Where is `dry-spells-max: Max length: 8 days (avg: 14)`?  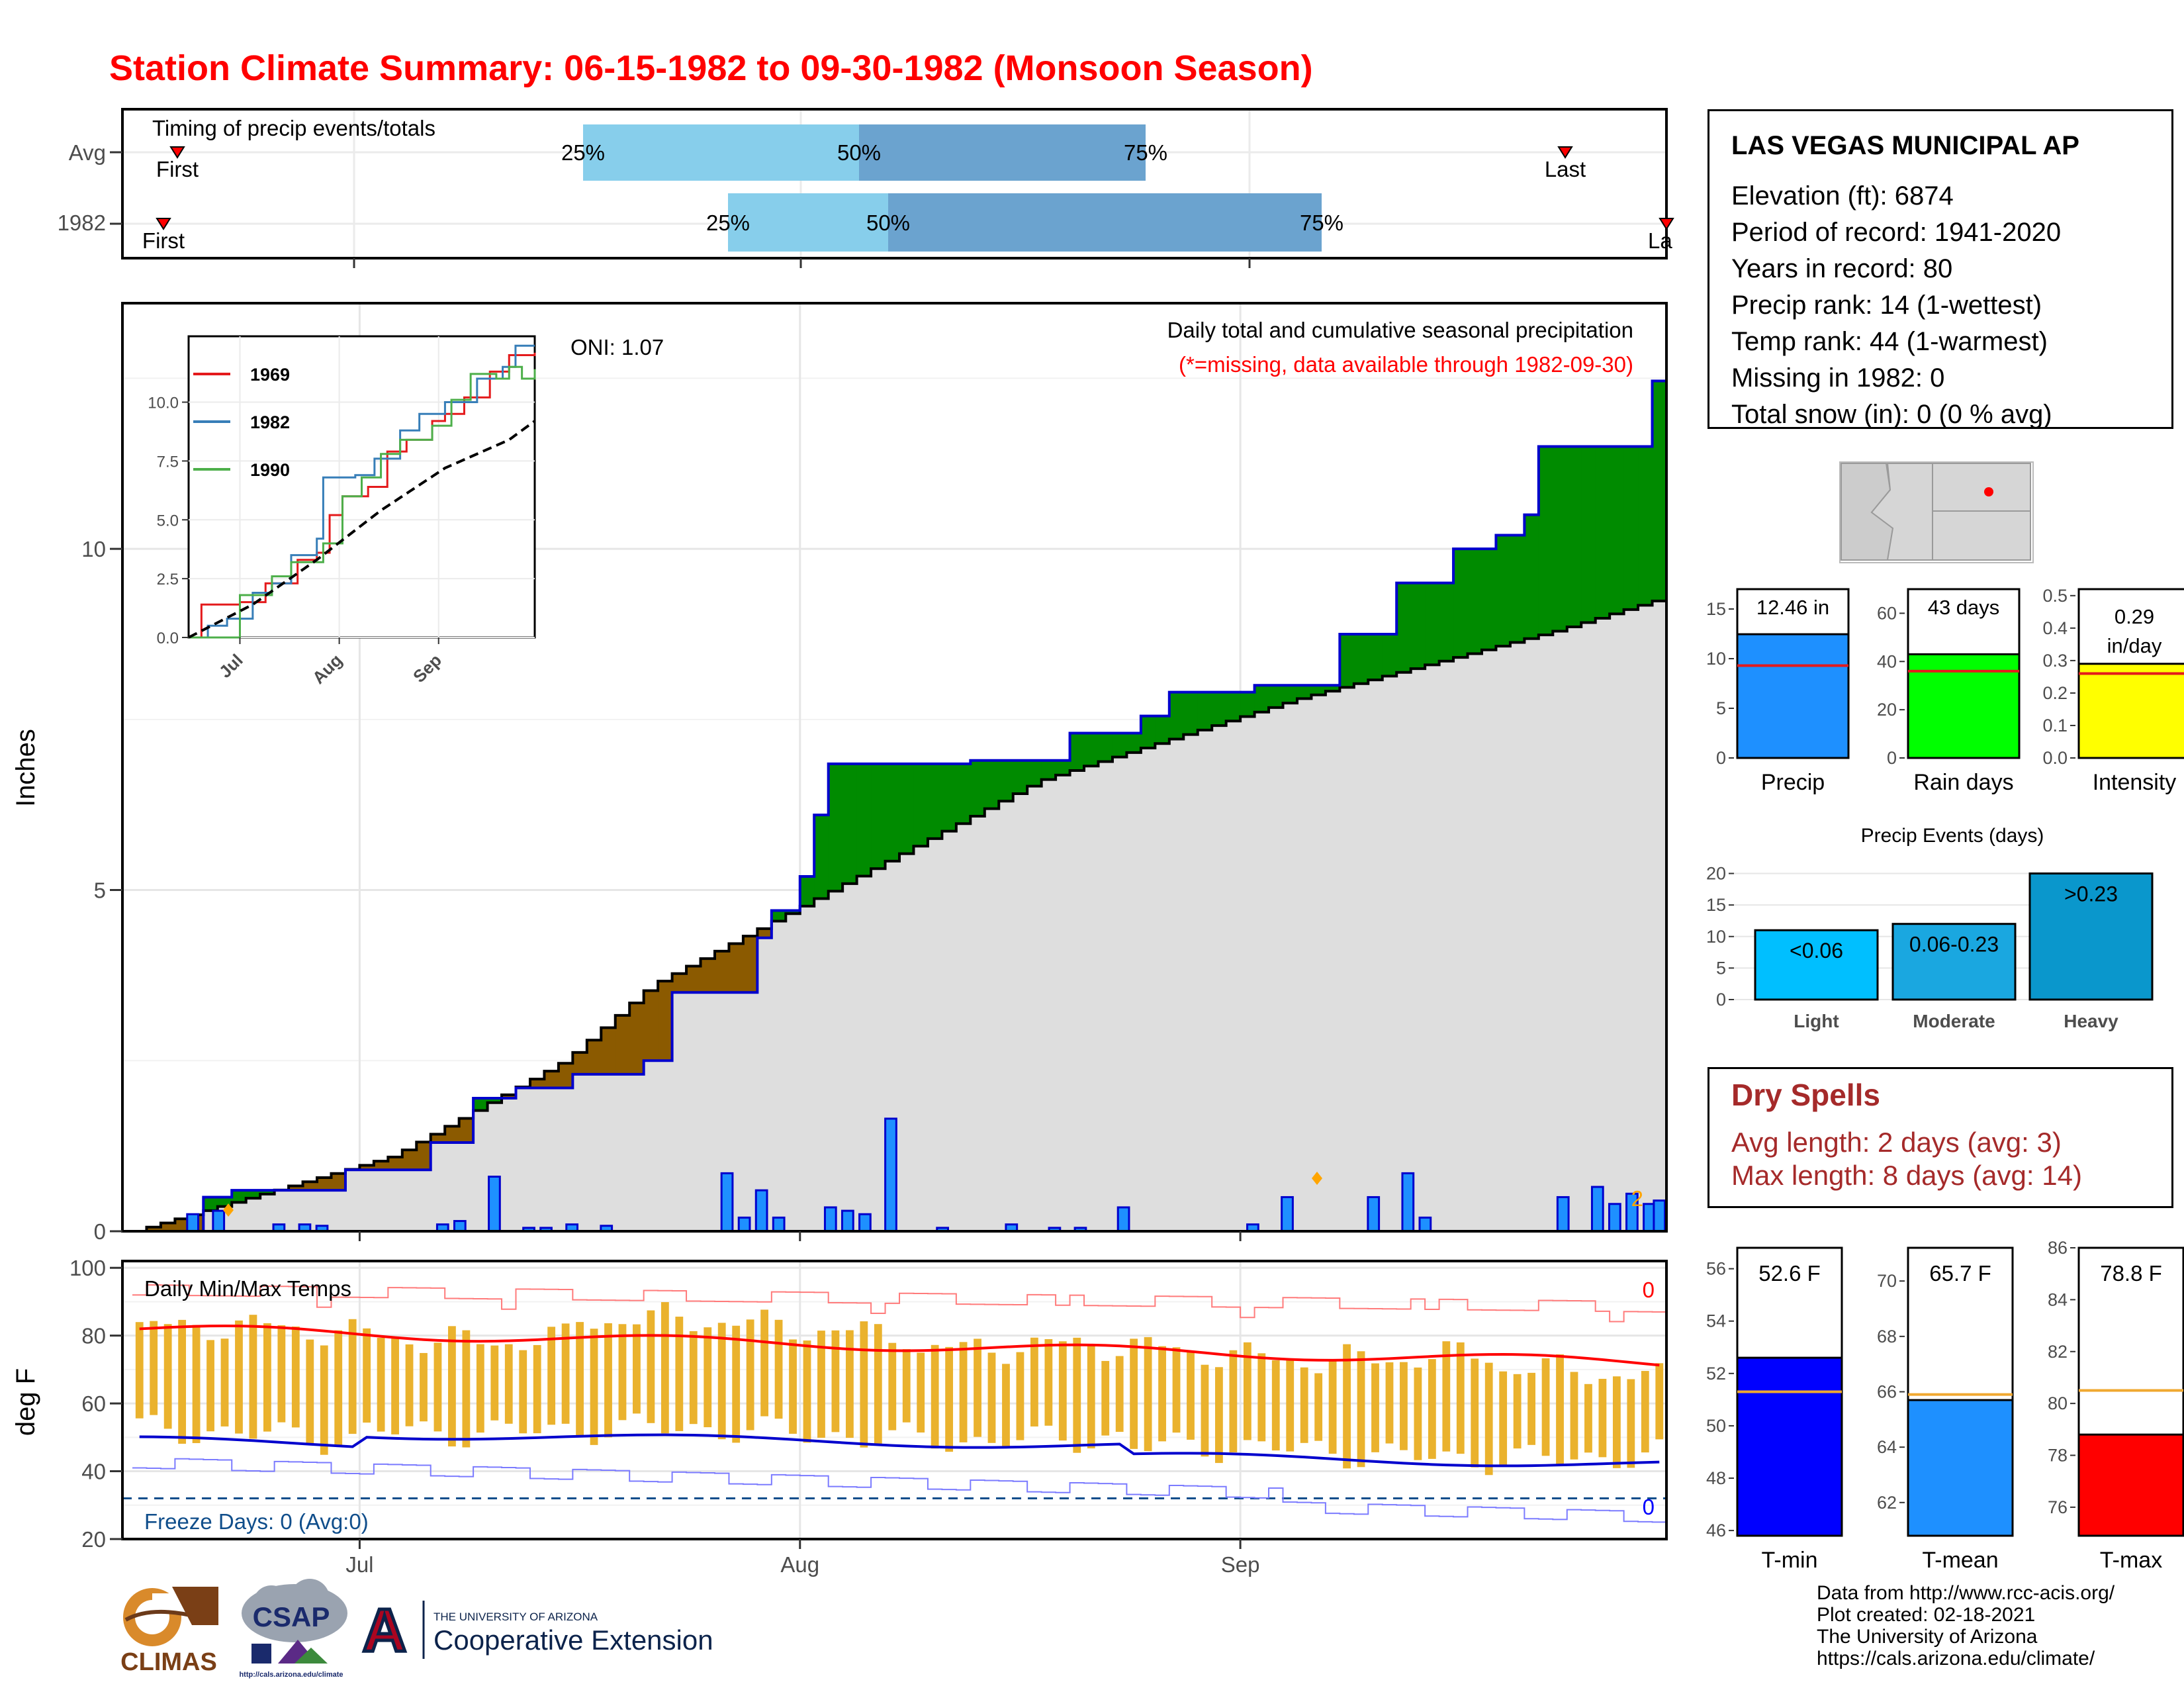 dry-spells-max: Max length: 8 days (avg: 14) is located at coordinates (1906, 1175).